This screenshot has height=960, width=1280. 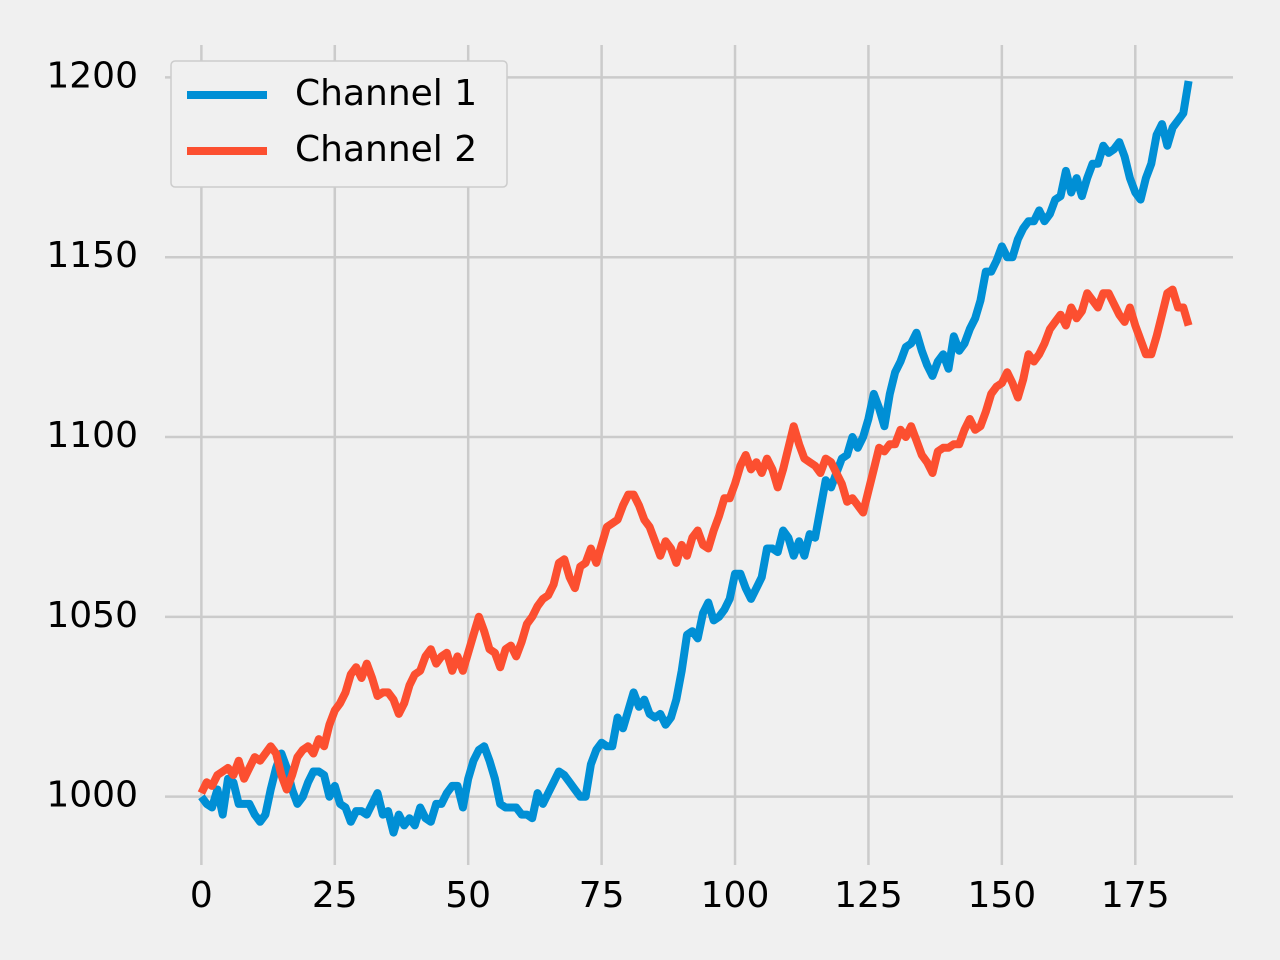 I want to click on y-tick-label: 1100, so click(x=92, y=435).